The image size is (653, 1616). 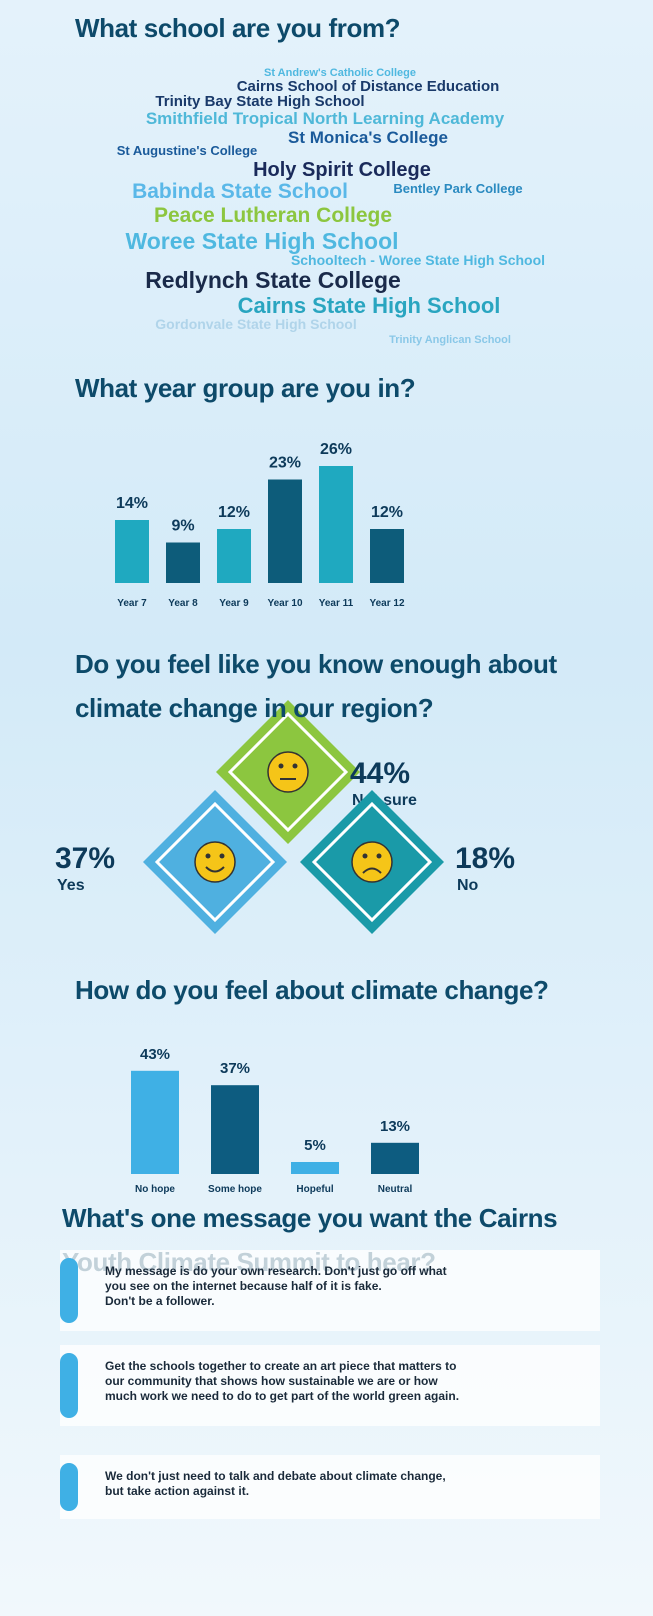 What do you see at coordinates (387, 603) in the screenshot?
I see `category-label: Year 12` at bounding box center [387, 603].